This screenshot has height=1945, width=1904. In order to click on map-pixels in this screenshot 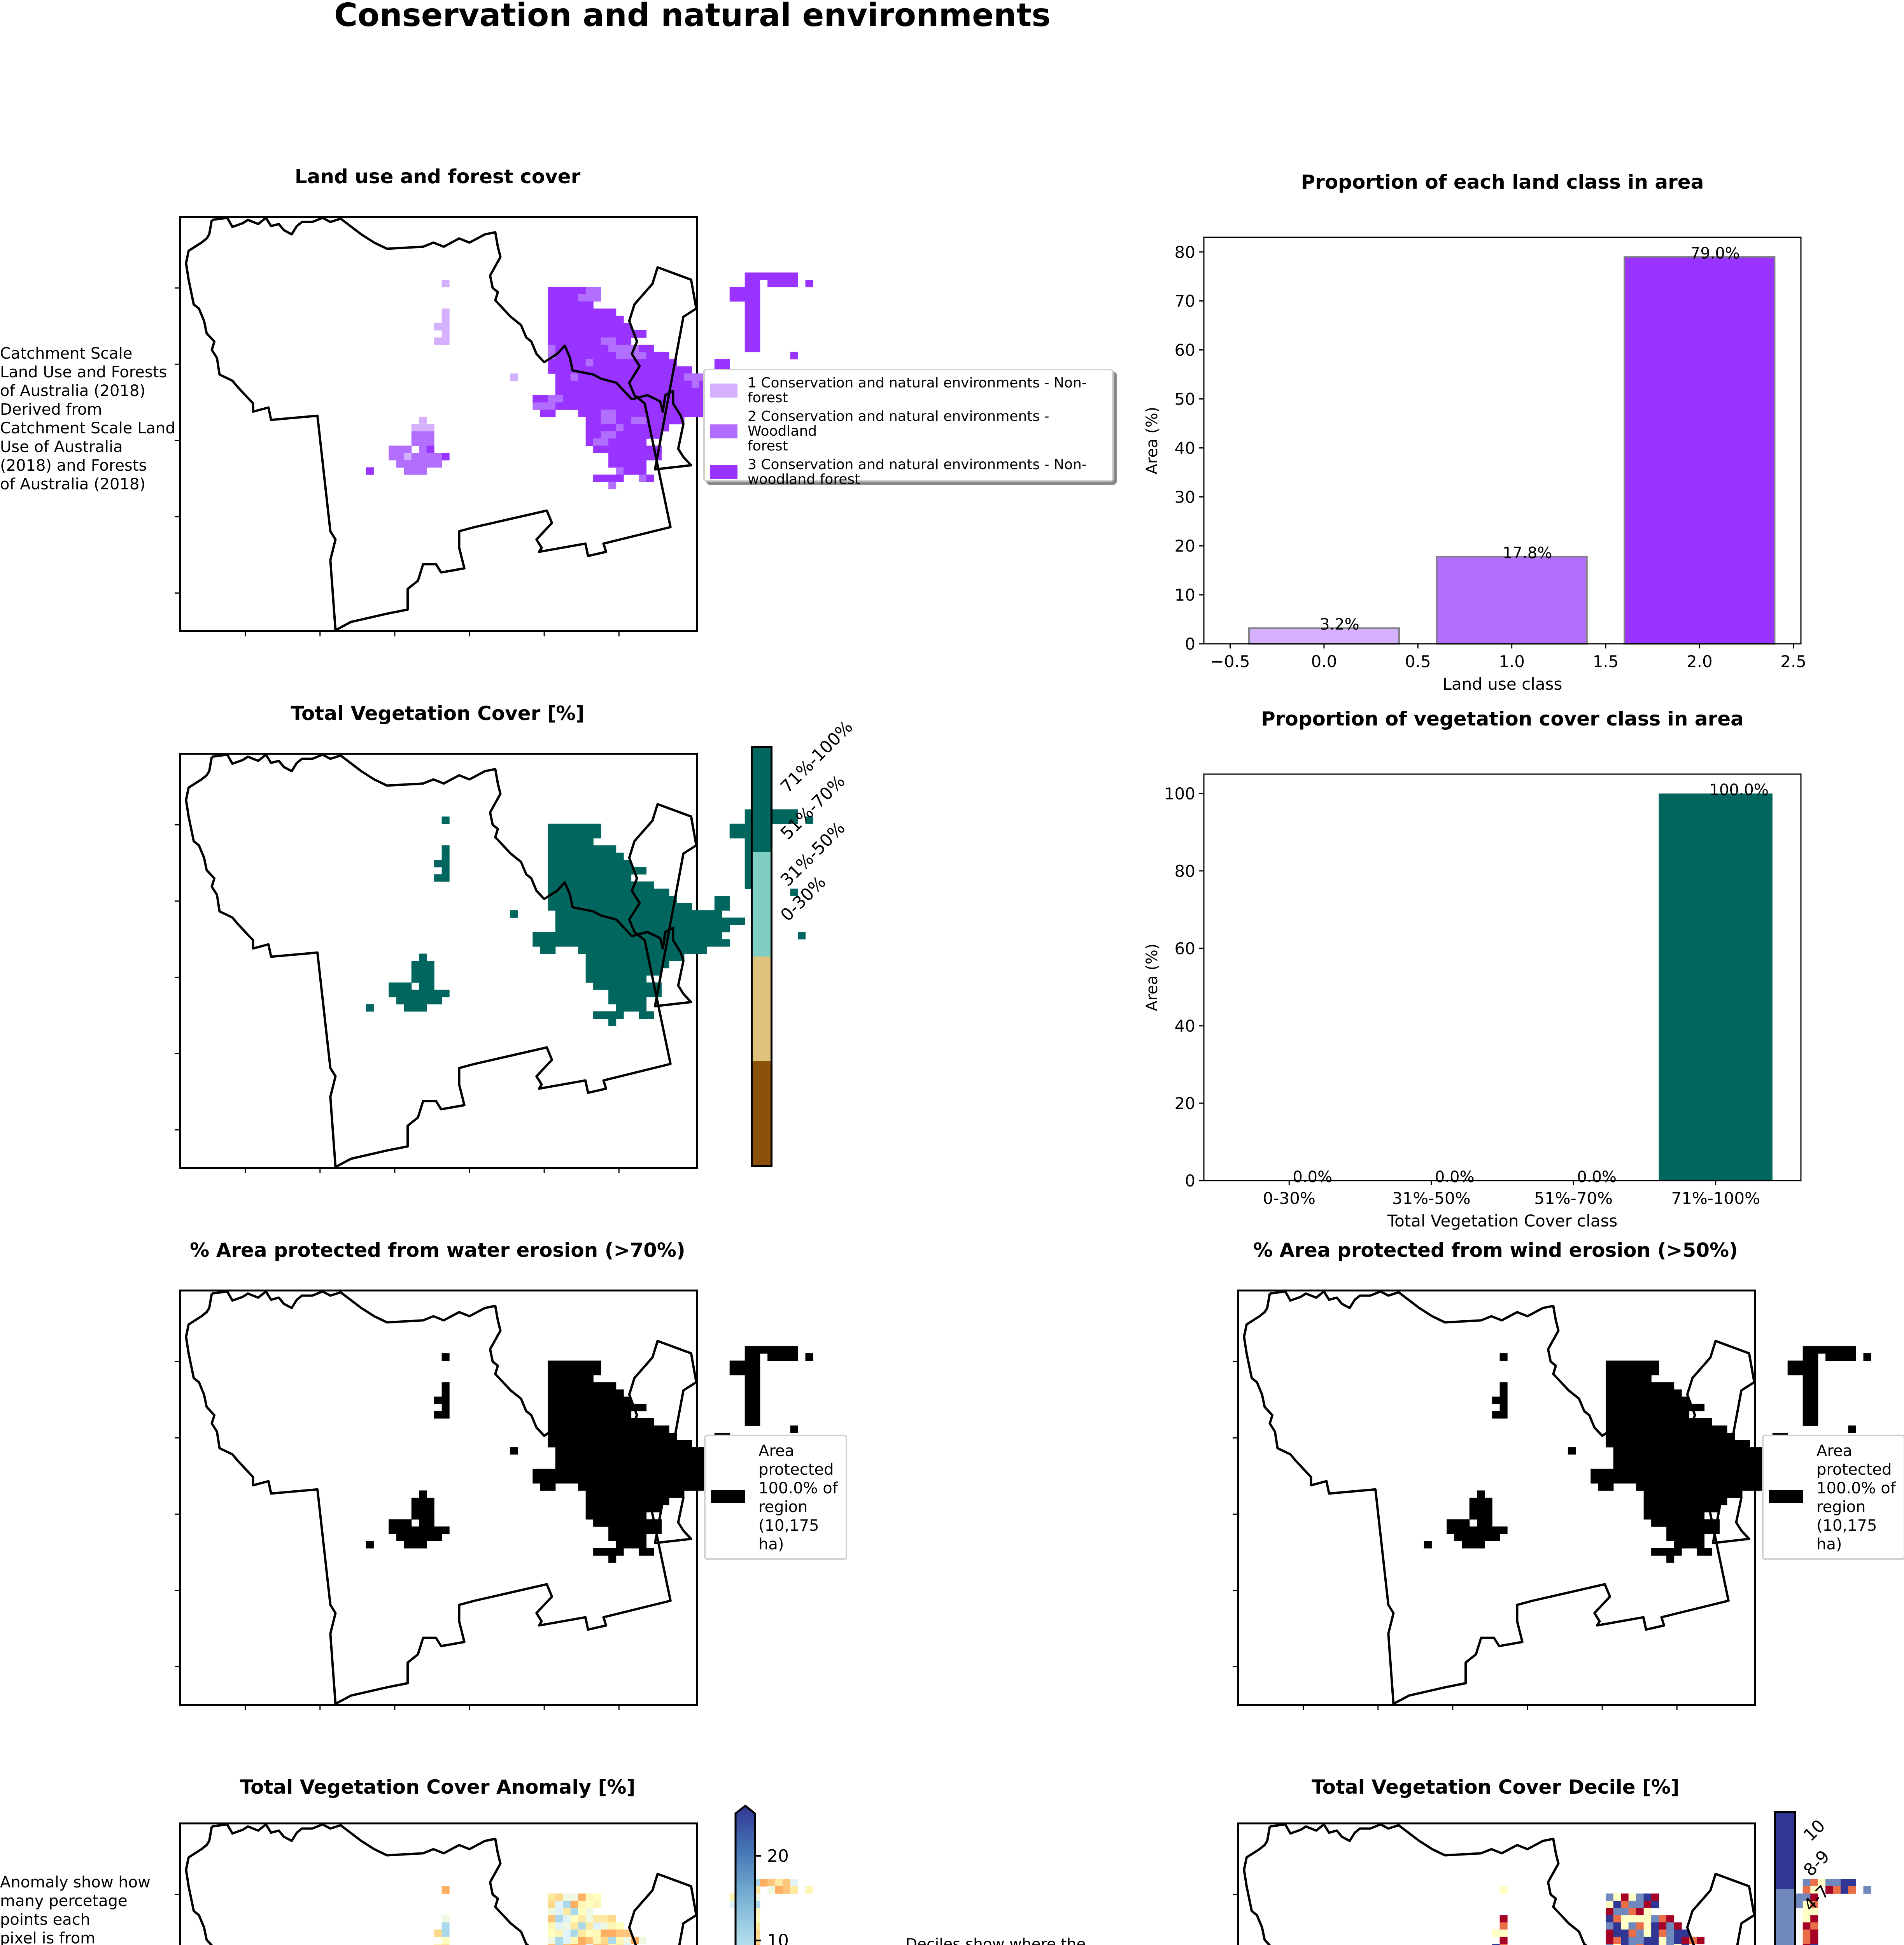, I will do `click(1648, 1454)`.